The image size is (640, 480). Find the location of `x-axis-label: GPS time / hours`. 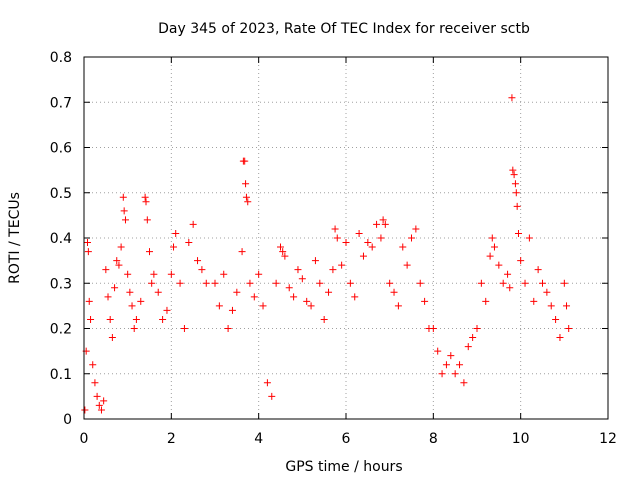

x-axis-label: GPS time / hours is located at coordinates (343, 467).